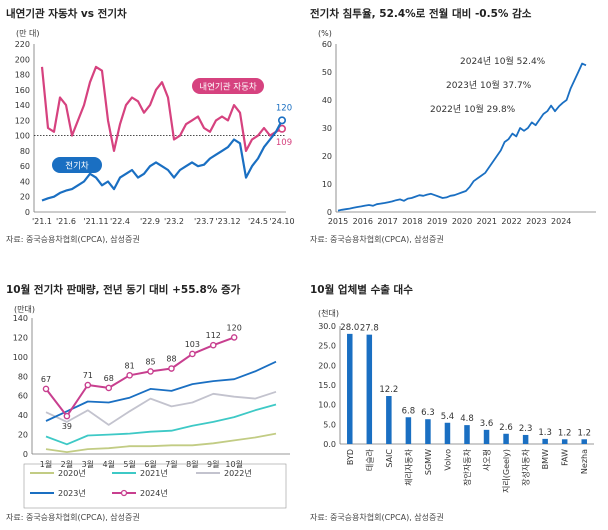 Image resolution: width=608 pixels, height=530 pixels. What do you see at coordinates (329, 444) in the screenshot?
I see `y-tick-label: 0.0` at bounding box center [329, 444].